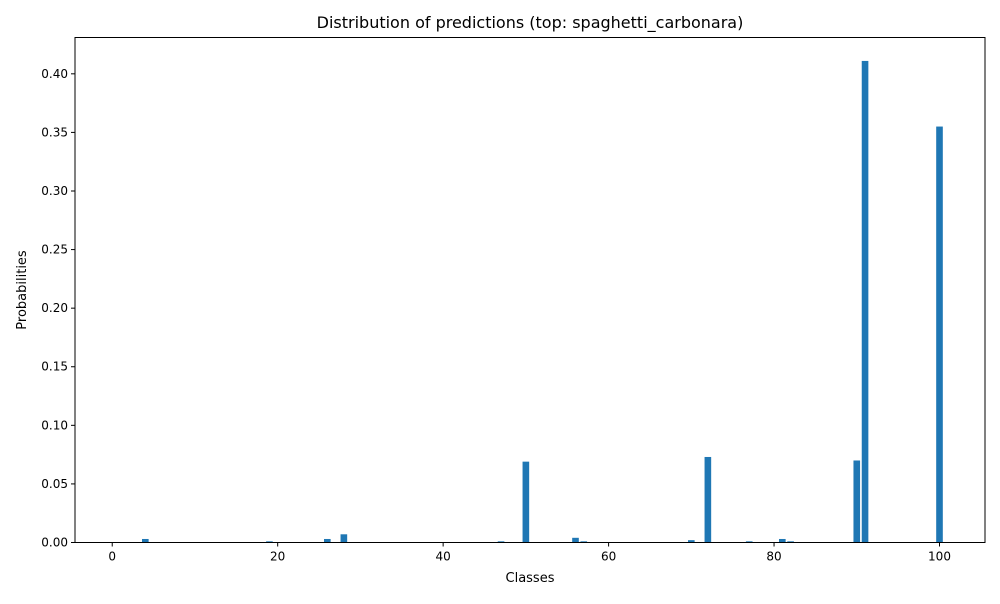 The image size is (1000, 604). Describe the element at coordinates (54, 484) in the screenshot. I see `y-tick-label: 0.05` at that location.